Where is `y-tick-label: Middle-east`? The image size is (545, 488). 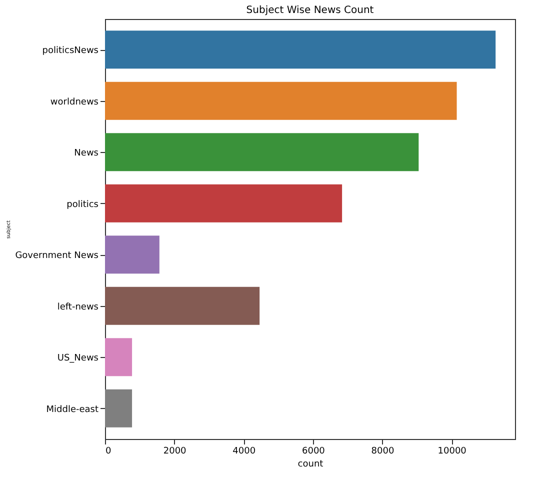
y-tick-label: Middle-east is located at coordinates (72, 409).